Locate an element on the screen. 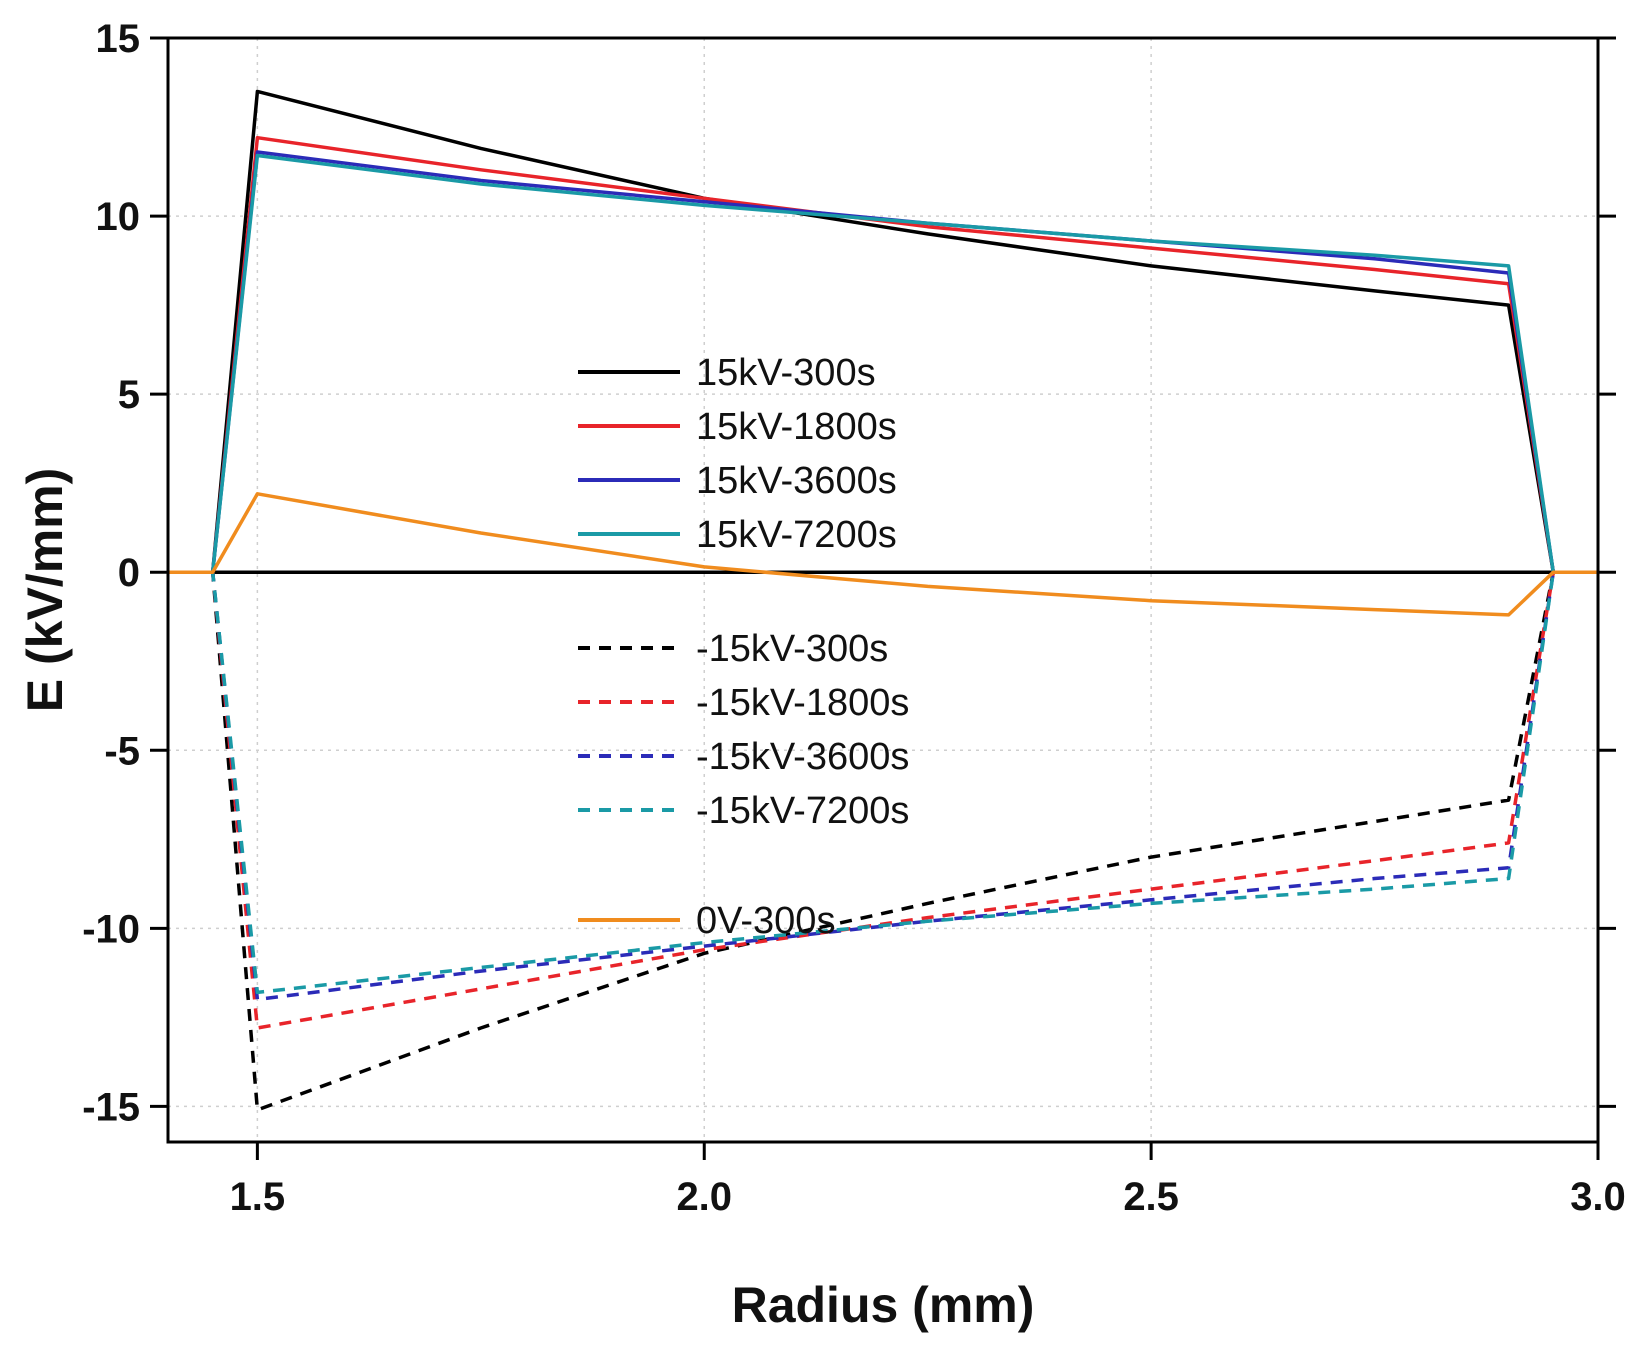  legend-label--15kV-1800s: -15kV-1800s is located at coordinates (802, 703).